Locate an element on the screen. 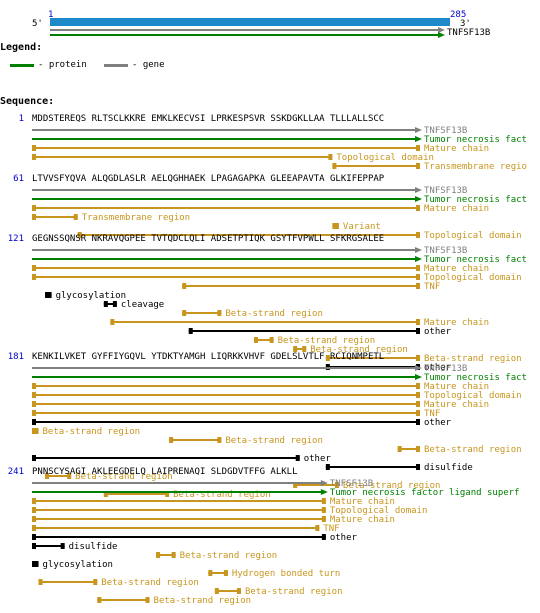  legend-item-protein: - protein is located at coordinates (70, 65).